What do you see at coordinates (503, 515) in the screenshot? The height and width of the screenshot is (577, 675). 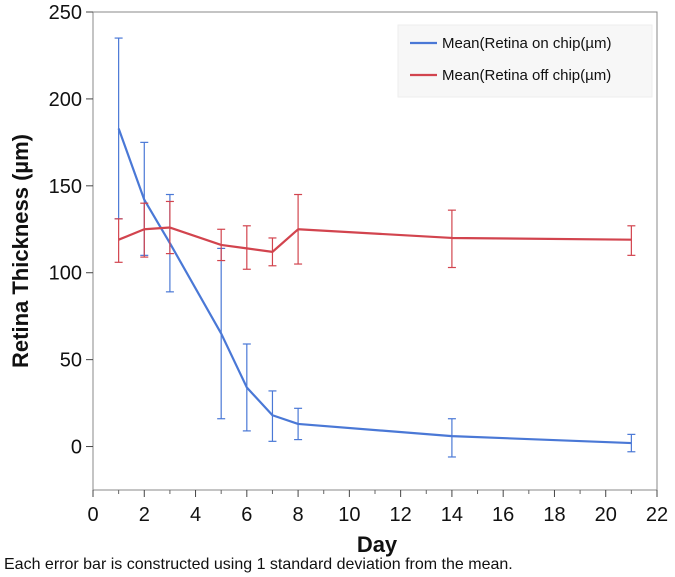 I see `x-tick-label: 16` at bounding box center [503, 515].